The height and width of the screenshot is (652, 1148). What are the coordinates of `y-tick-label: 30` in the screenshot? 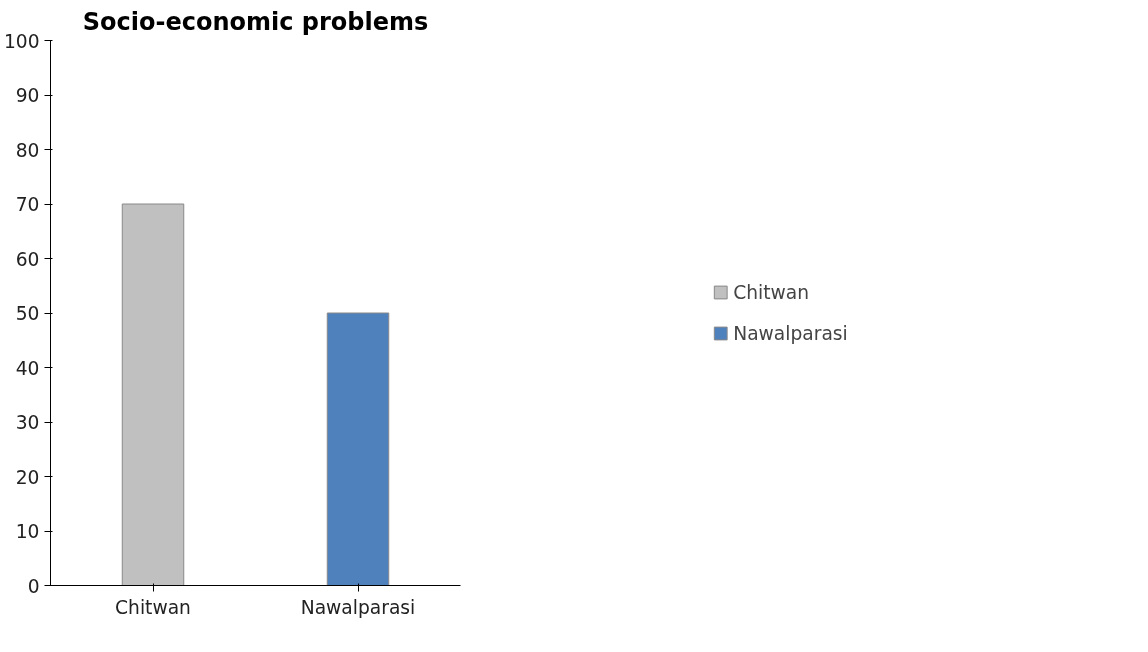 It's located at (27, 422).